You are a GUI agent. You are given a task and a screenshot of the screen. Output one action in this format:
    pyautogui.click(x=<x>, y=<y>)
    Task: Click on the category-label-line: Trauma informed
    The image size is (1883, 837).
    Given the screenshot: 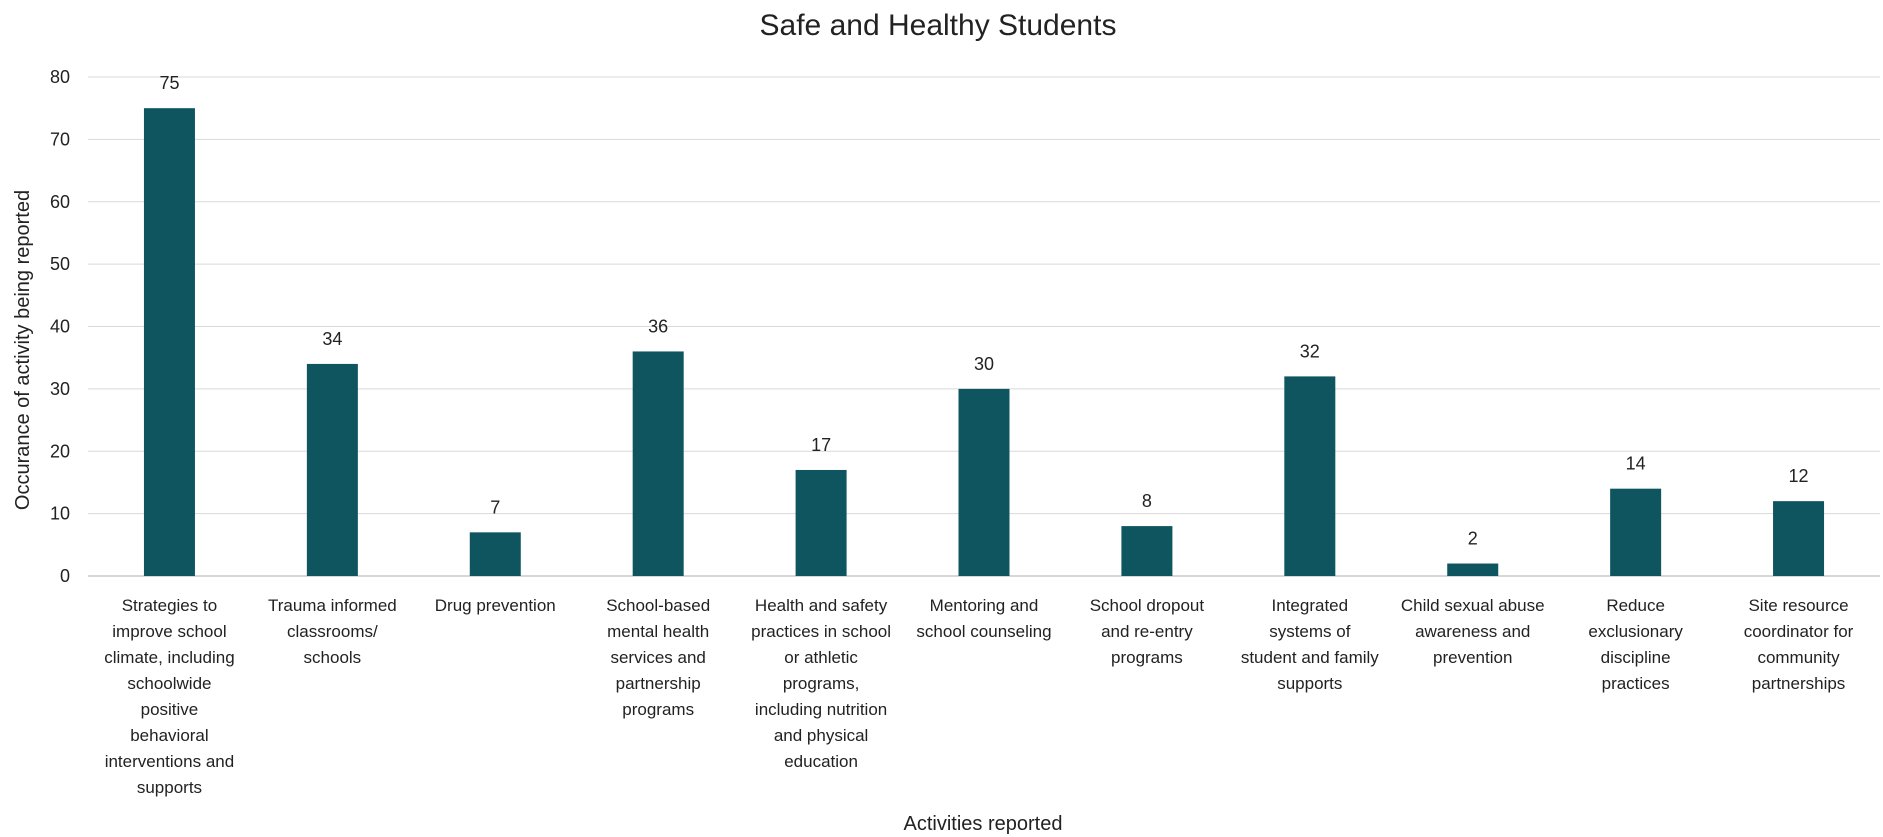 What is the action you would take?
    pyautogui.click(x=332, y=605)
    